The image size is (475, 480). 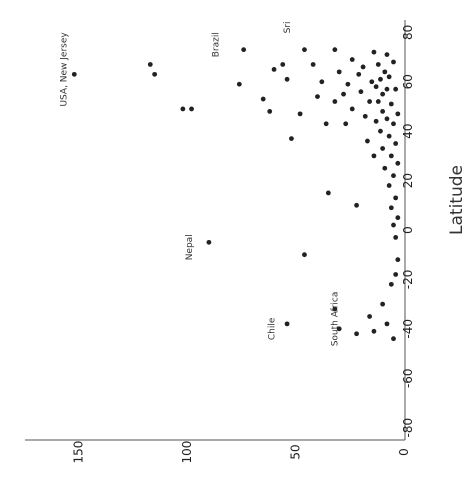 What do you see at coordinates (295, 451) in the screenshot?
I see `x-tick-label: 50` at bounding box center [295, 451].